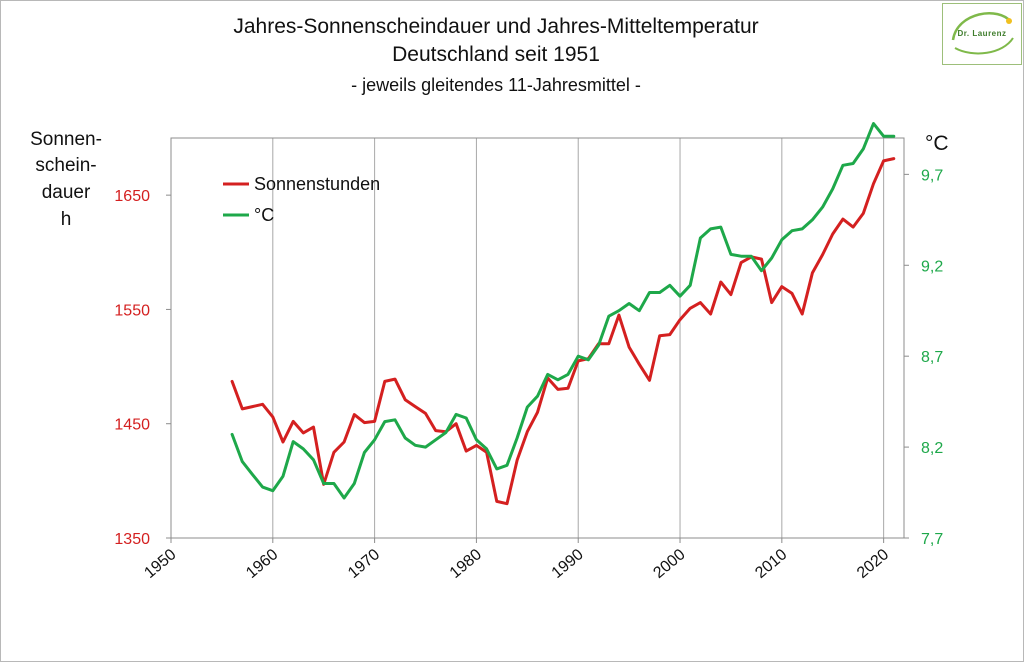 The image size is (1024, 662). What do you see at coordinates (937, 143) in the screenshot?
I see `y-right-axis-label: °C` at bounding box center [937, 143].